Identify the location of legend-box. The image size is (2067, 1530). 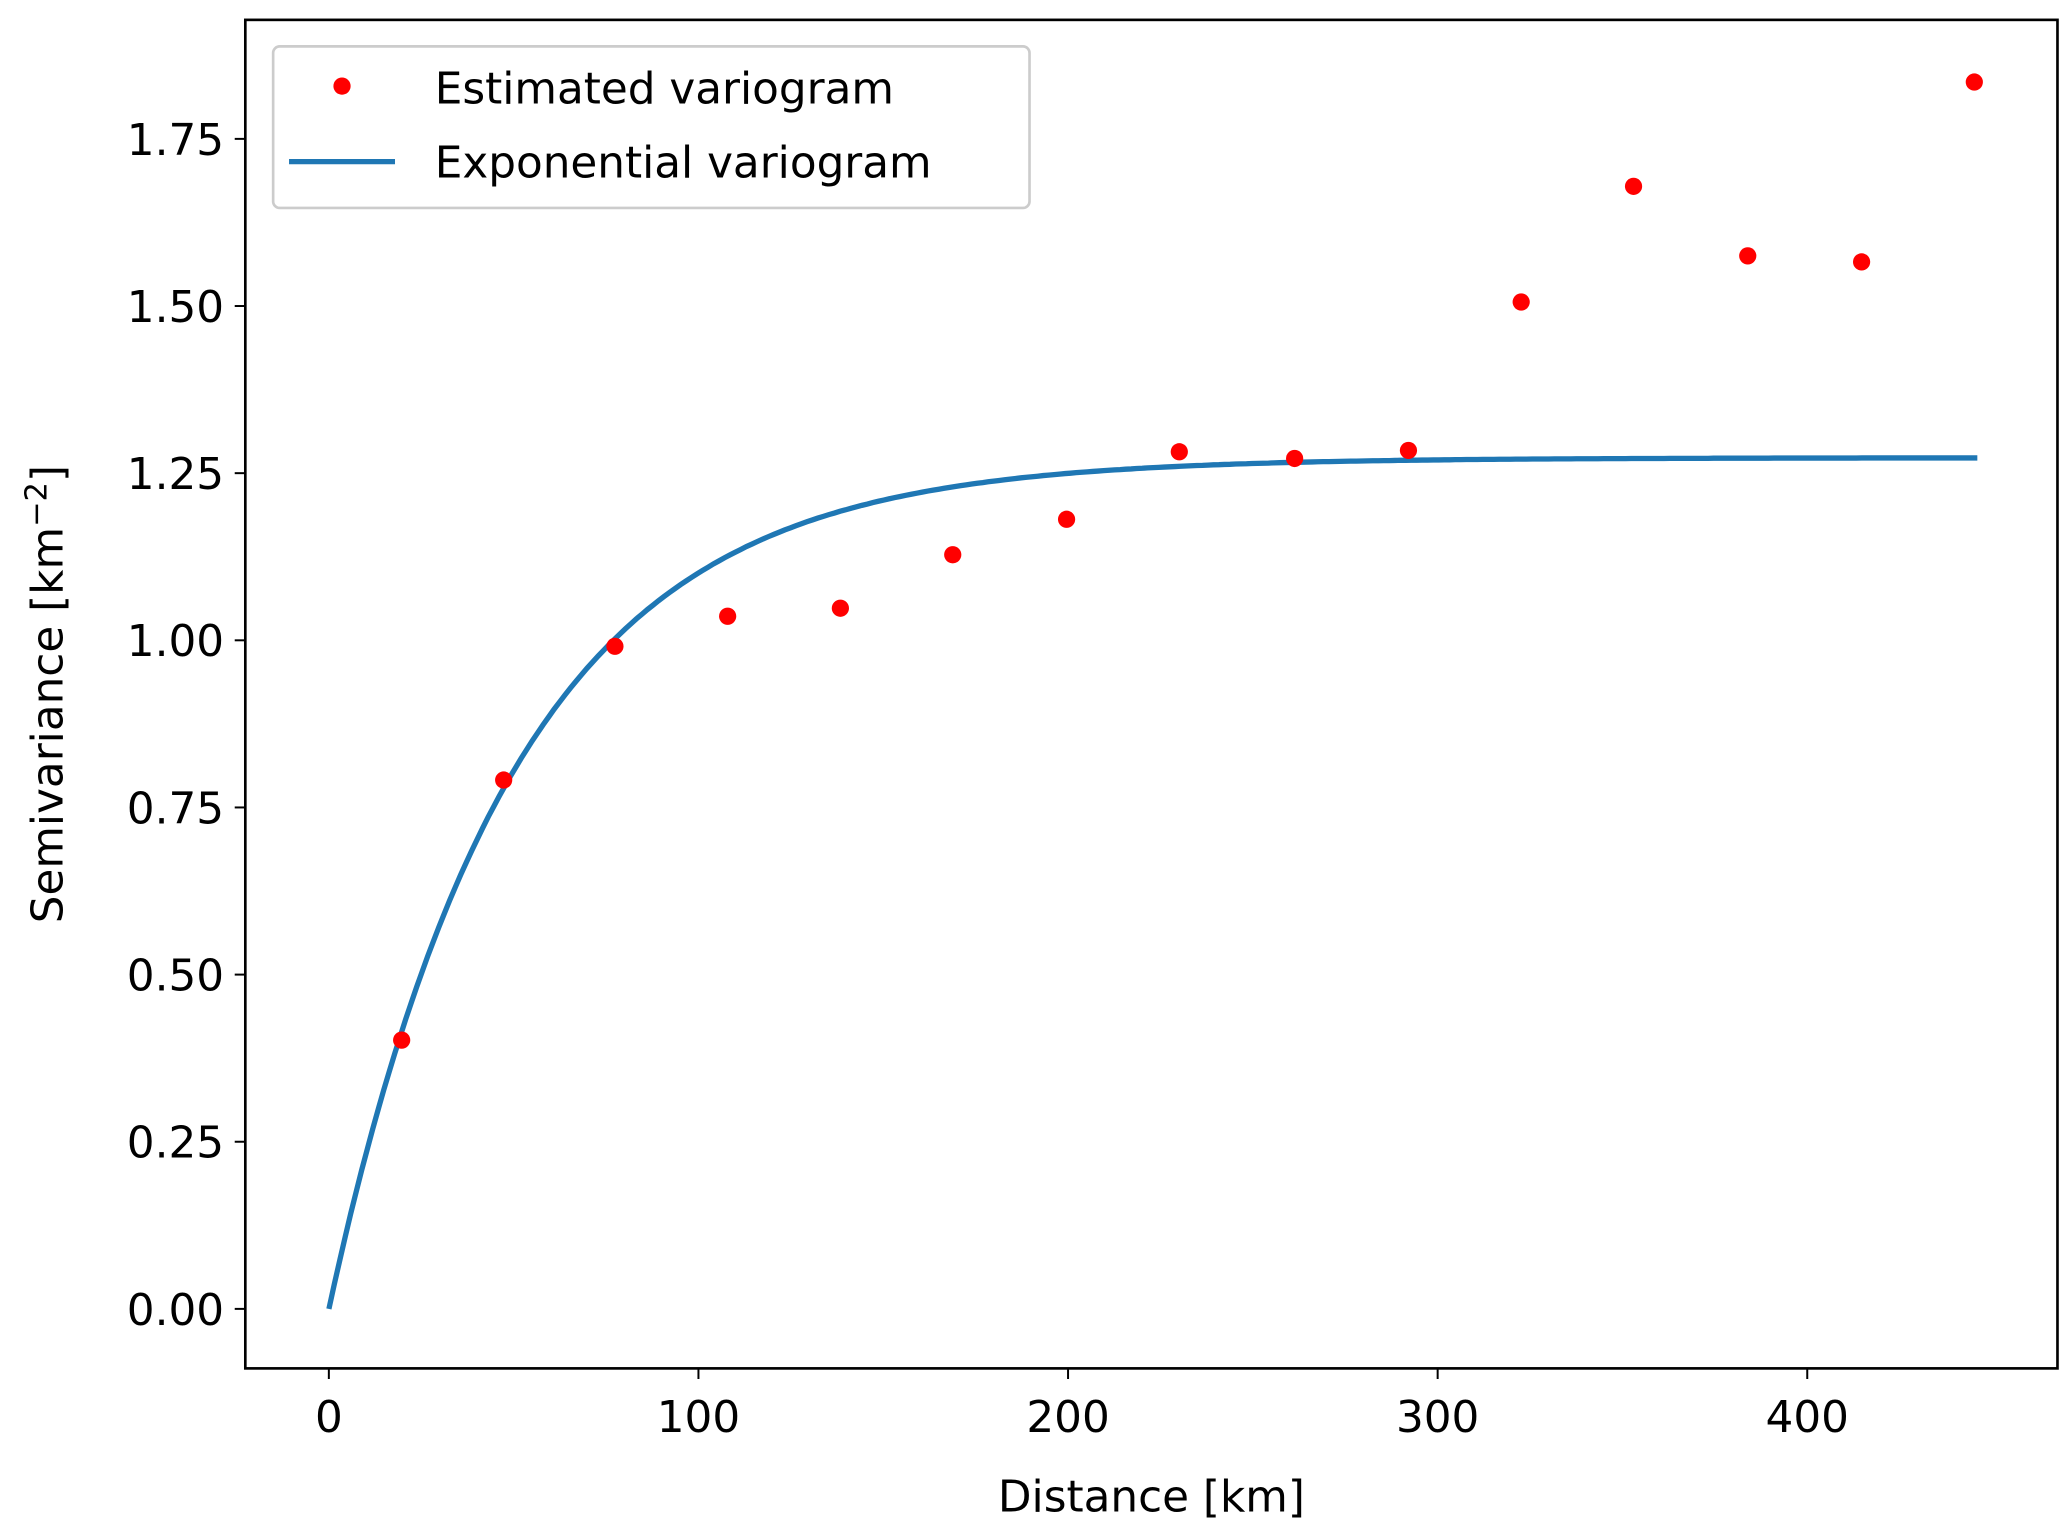
(651, 127).